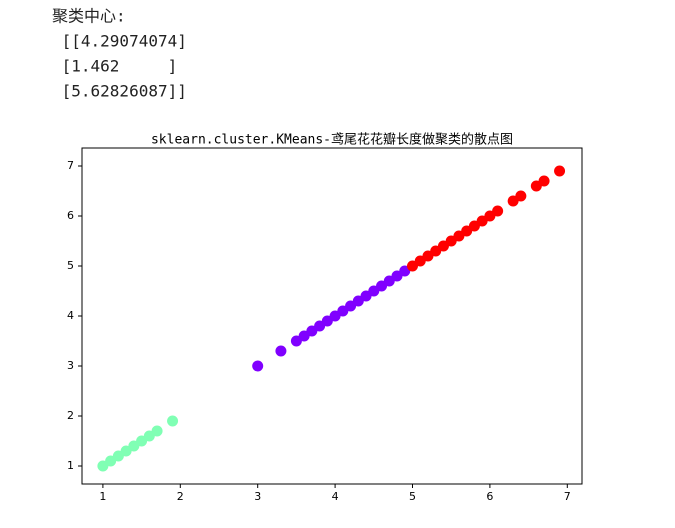  Describe the element at coordinates (70, 165) in the screenshot. I see `y-tick-label: 7` at that location.